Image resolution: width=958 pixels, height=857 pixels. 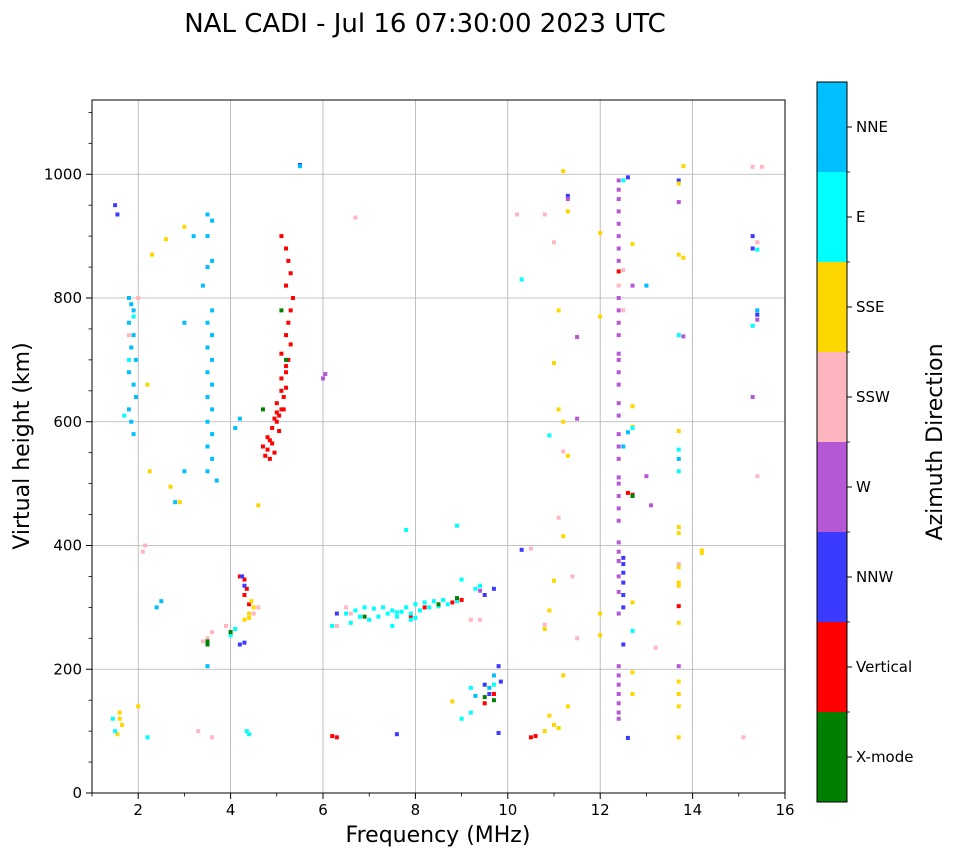 What do you see at coordinates (832, 757) in the screenshot?
I see `colorbar-segment-x-mode` at bounding box center [832, 757].